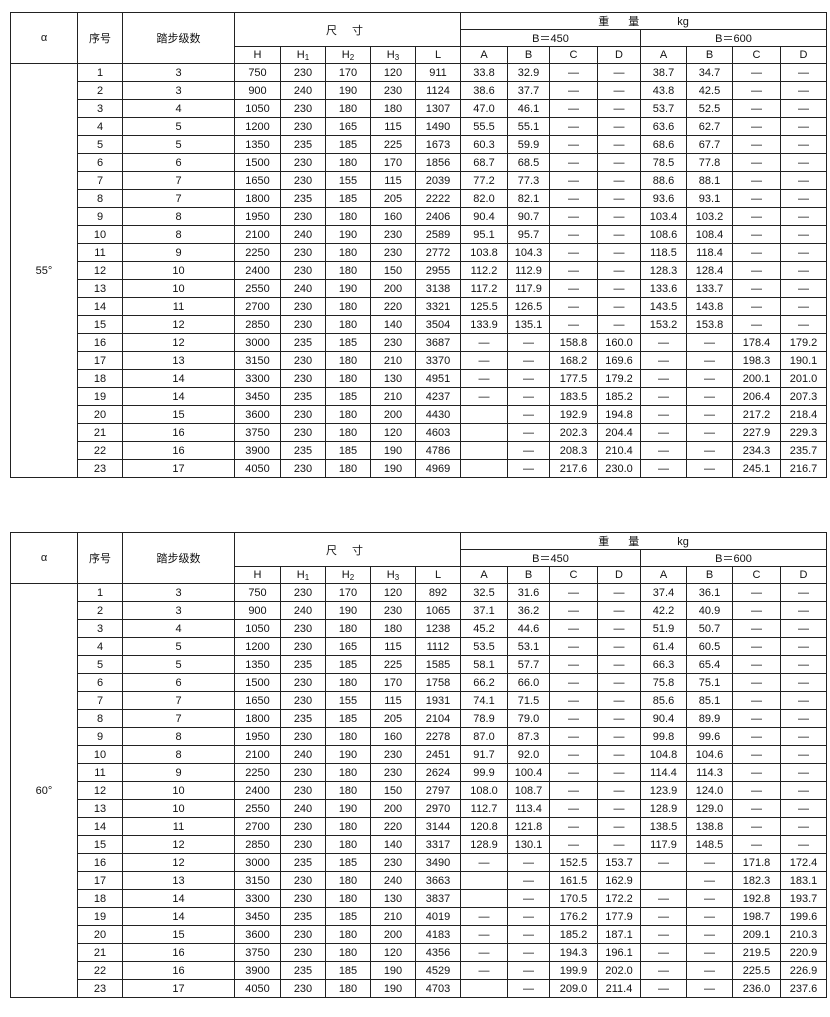 This screenshot has width=830, height=1017. What do you see at coordinates (303, 575) in the screenshot?
I see `header-dim-h1: H1` at bounding box center [303, 575].